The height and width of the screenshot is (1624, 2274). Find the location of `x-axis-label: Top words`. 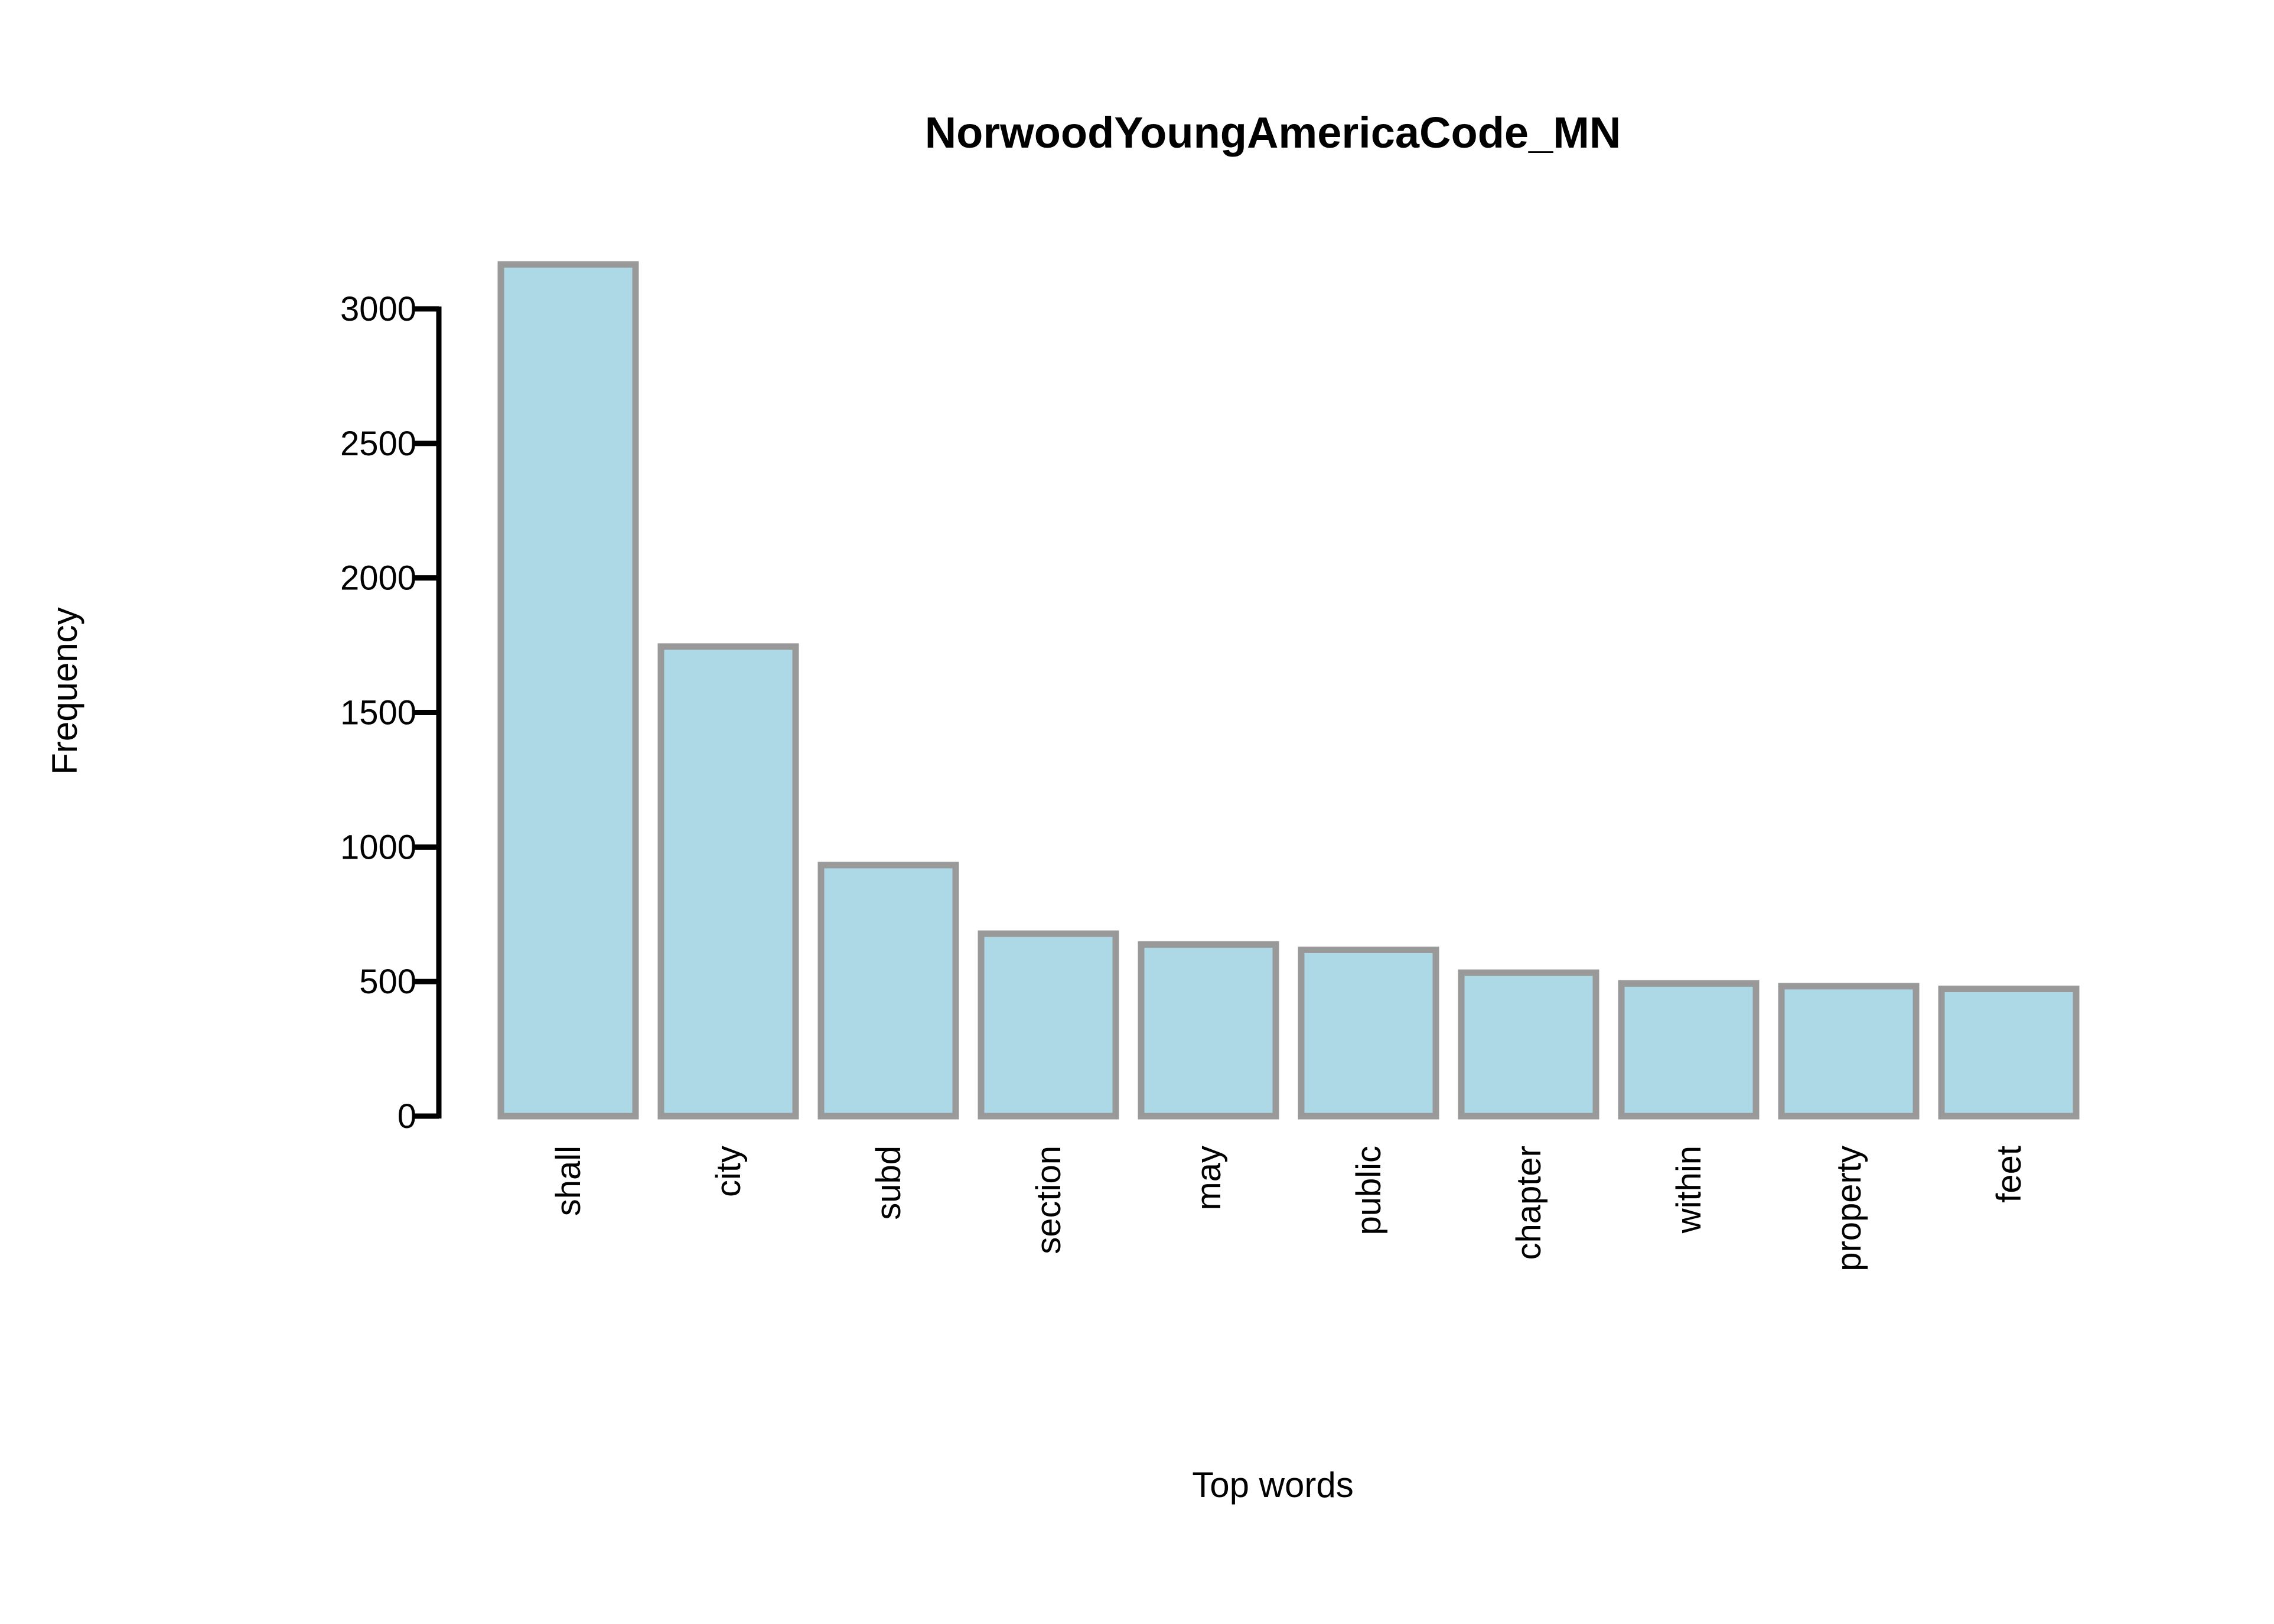

x-axis-label: Top words is located at coordinates (1272, 1485).